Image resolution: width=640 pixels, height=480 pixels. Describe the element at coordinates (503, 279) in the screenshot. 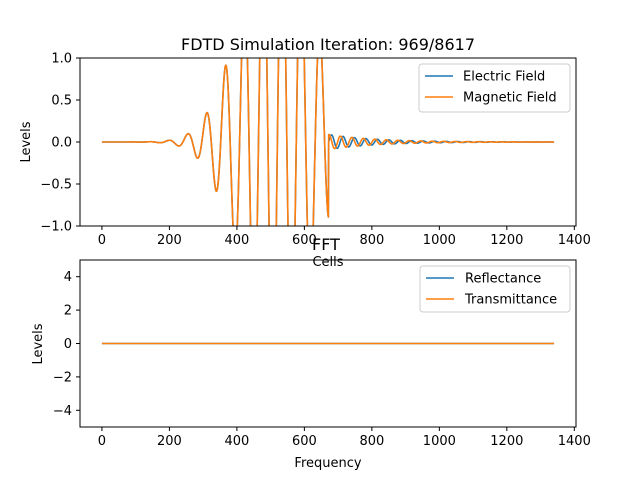

I see `legend-reflectance-label: Reflectance` at that location.